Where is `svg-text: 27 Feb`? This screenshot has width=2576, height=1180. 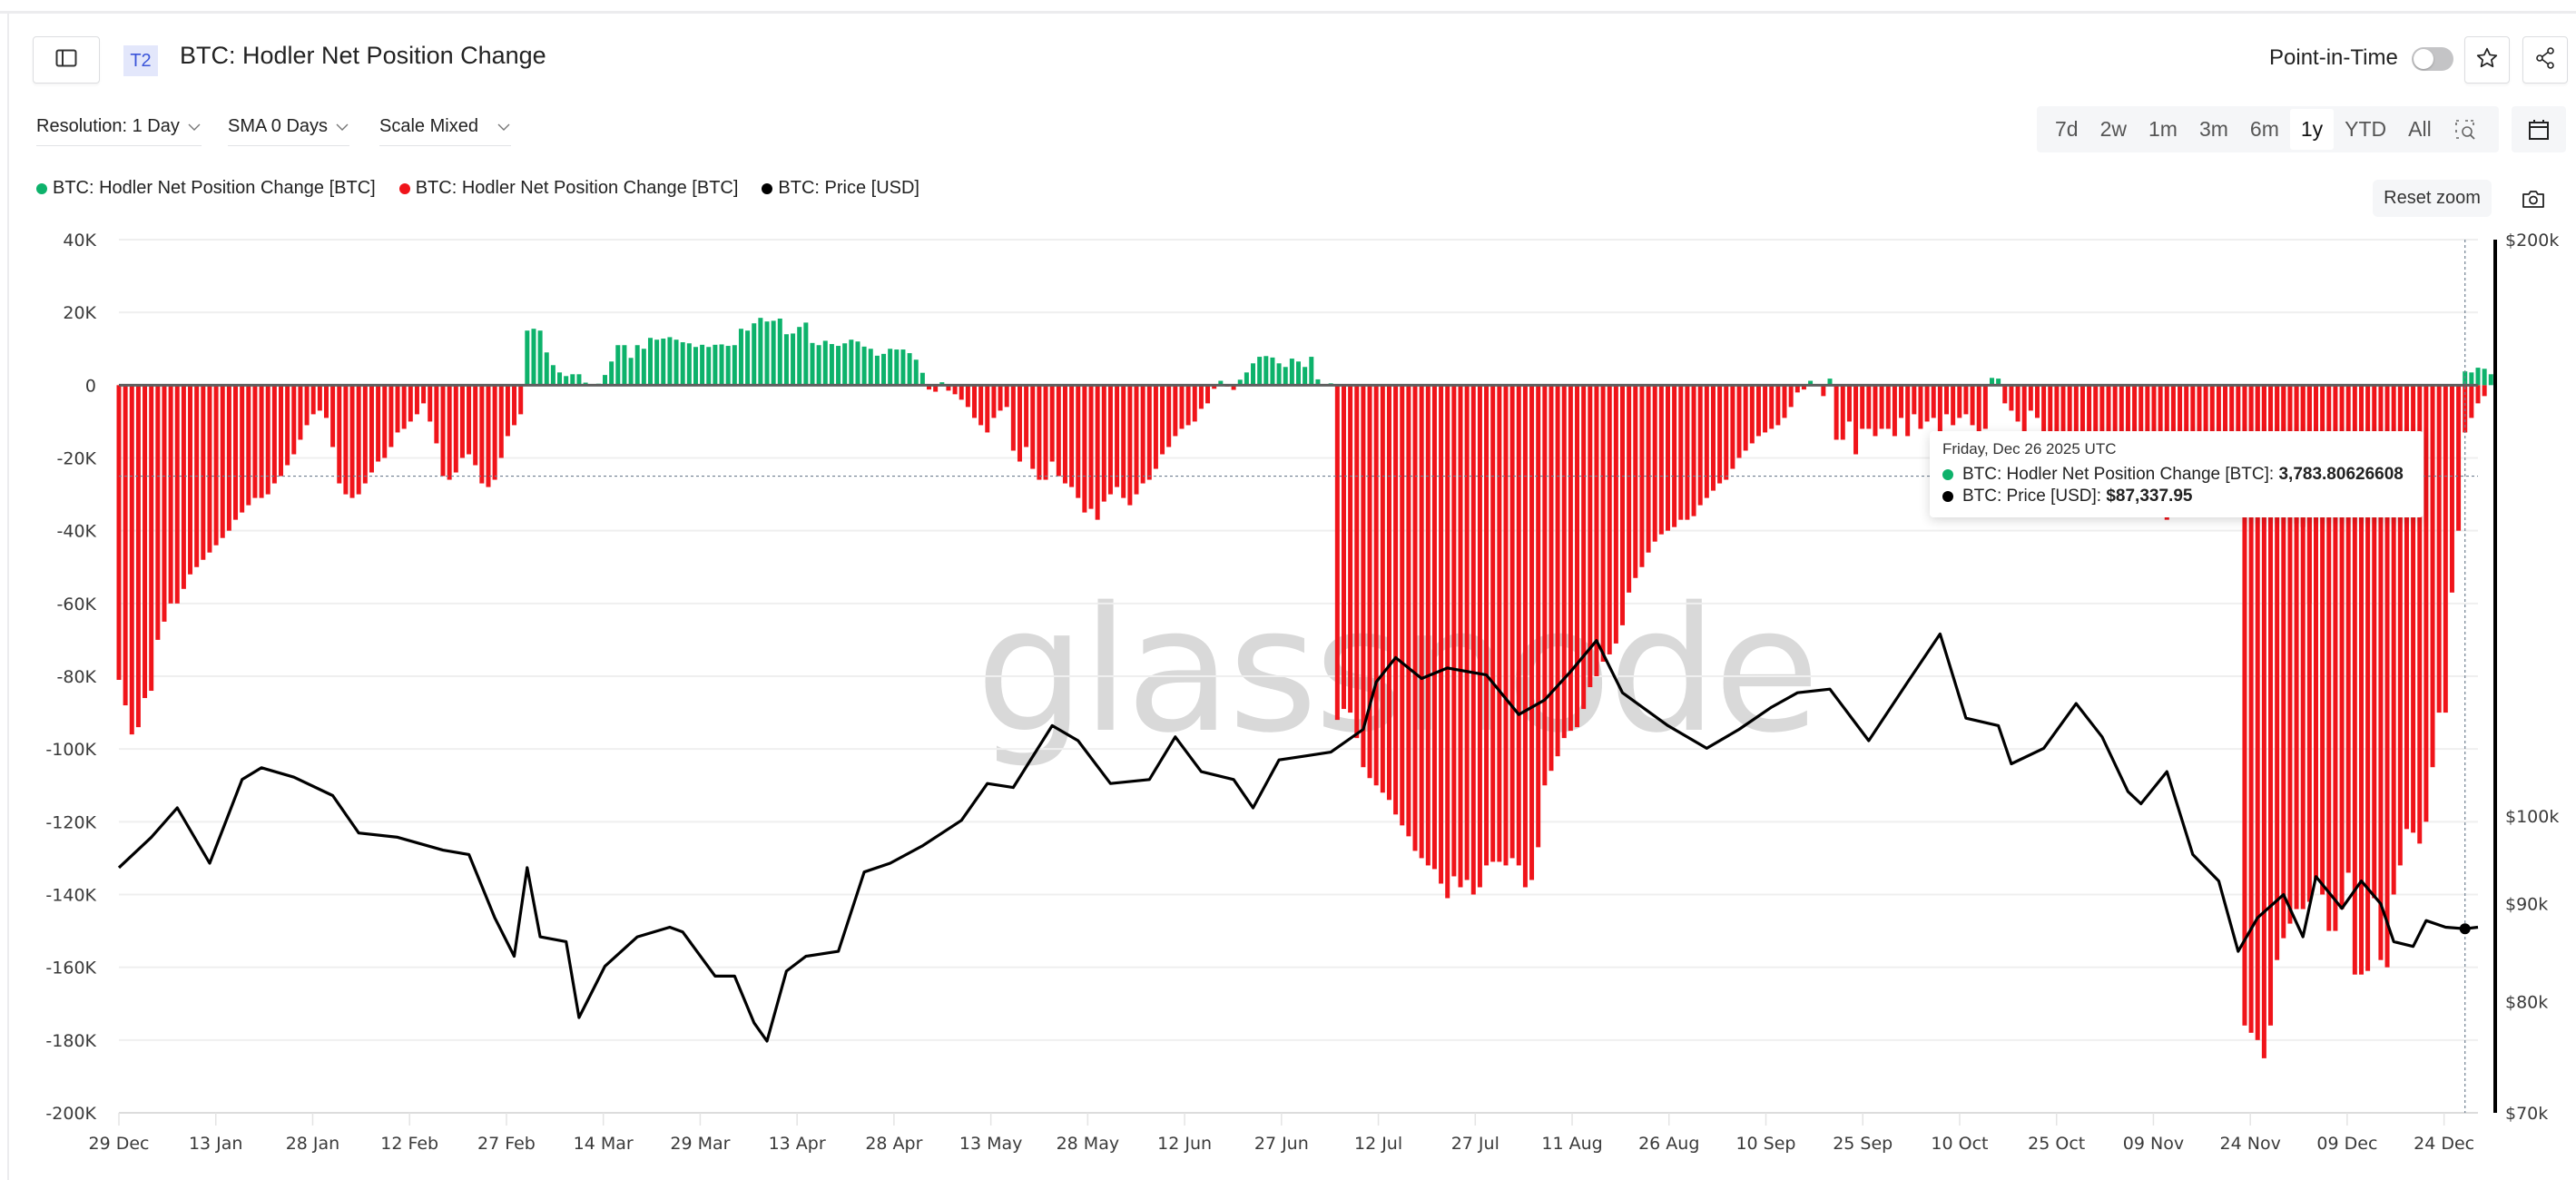
svg-text: 27 Feb is located at coordinates (506, 1144).